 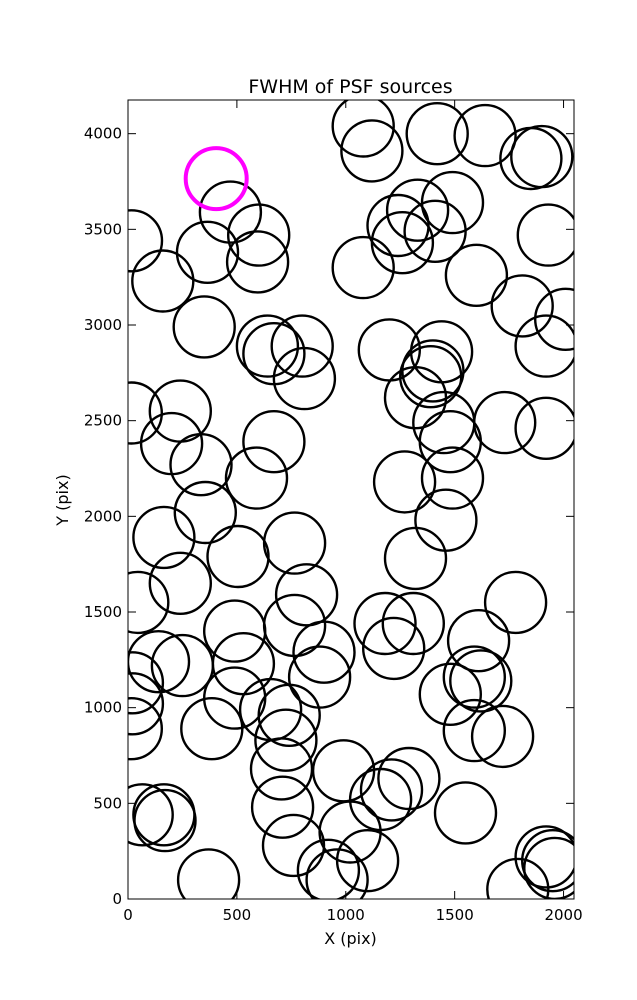 What do you see at coordinates (350, 87) in the screenshot?
I see `chart-title: FWHM of PSF sources` at bounding box center [350, 87].